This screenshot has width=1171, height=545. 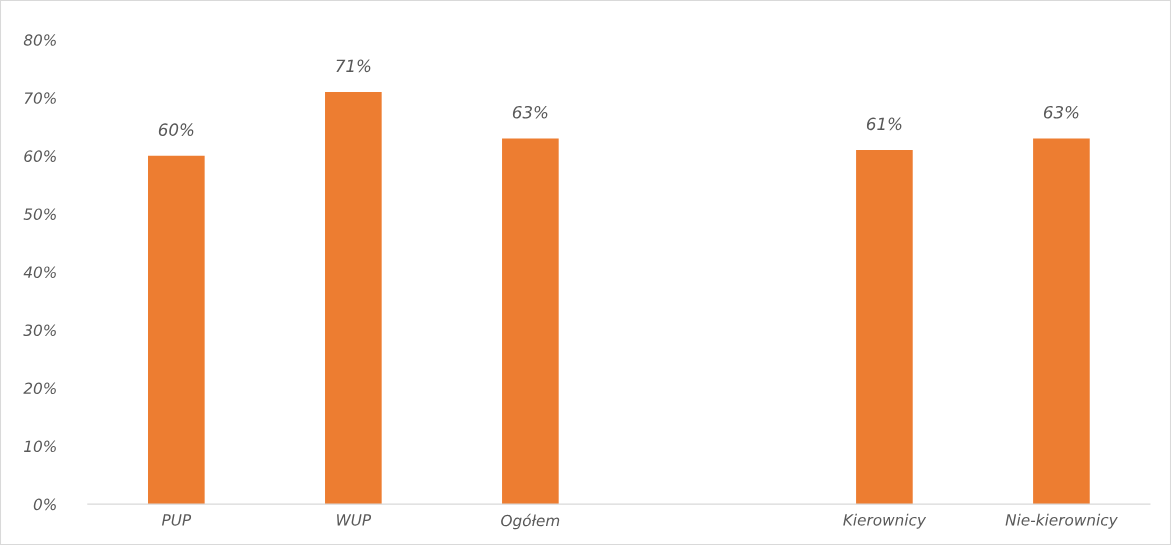 What do you see at coordinates (40, 98) in the screenshot?
I see `y-tick-label: 70%` at bounding box center [40, 98].